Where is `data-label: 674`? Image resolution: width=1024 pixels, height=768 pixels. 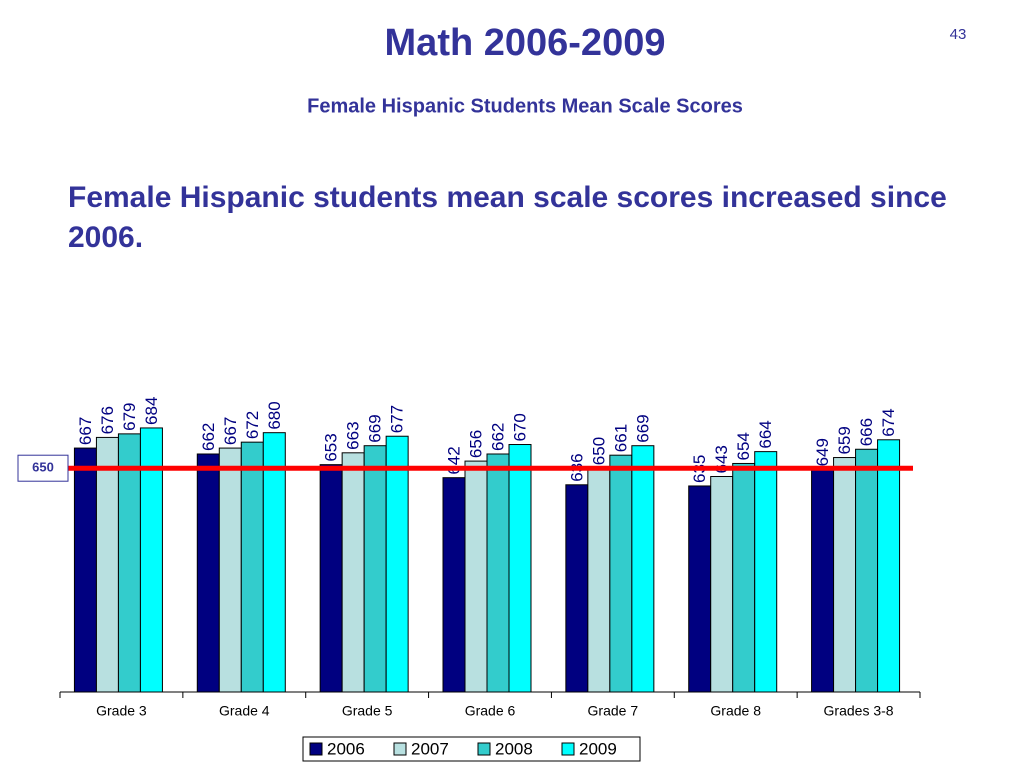 data-label: 674 is located at coordinates (888, 422).